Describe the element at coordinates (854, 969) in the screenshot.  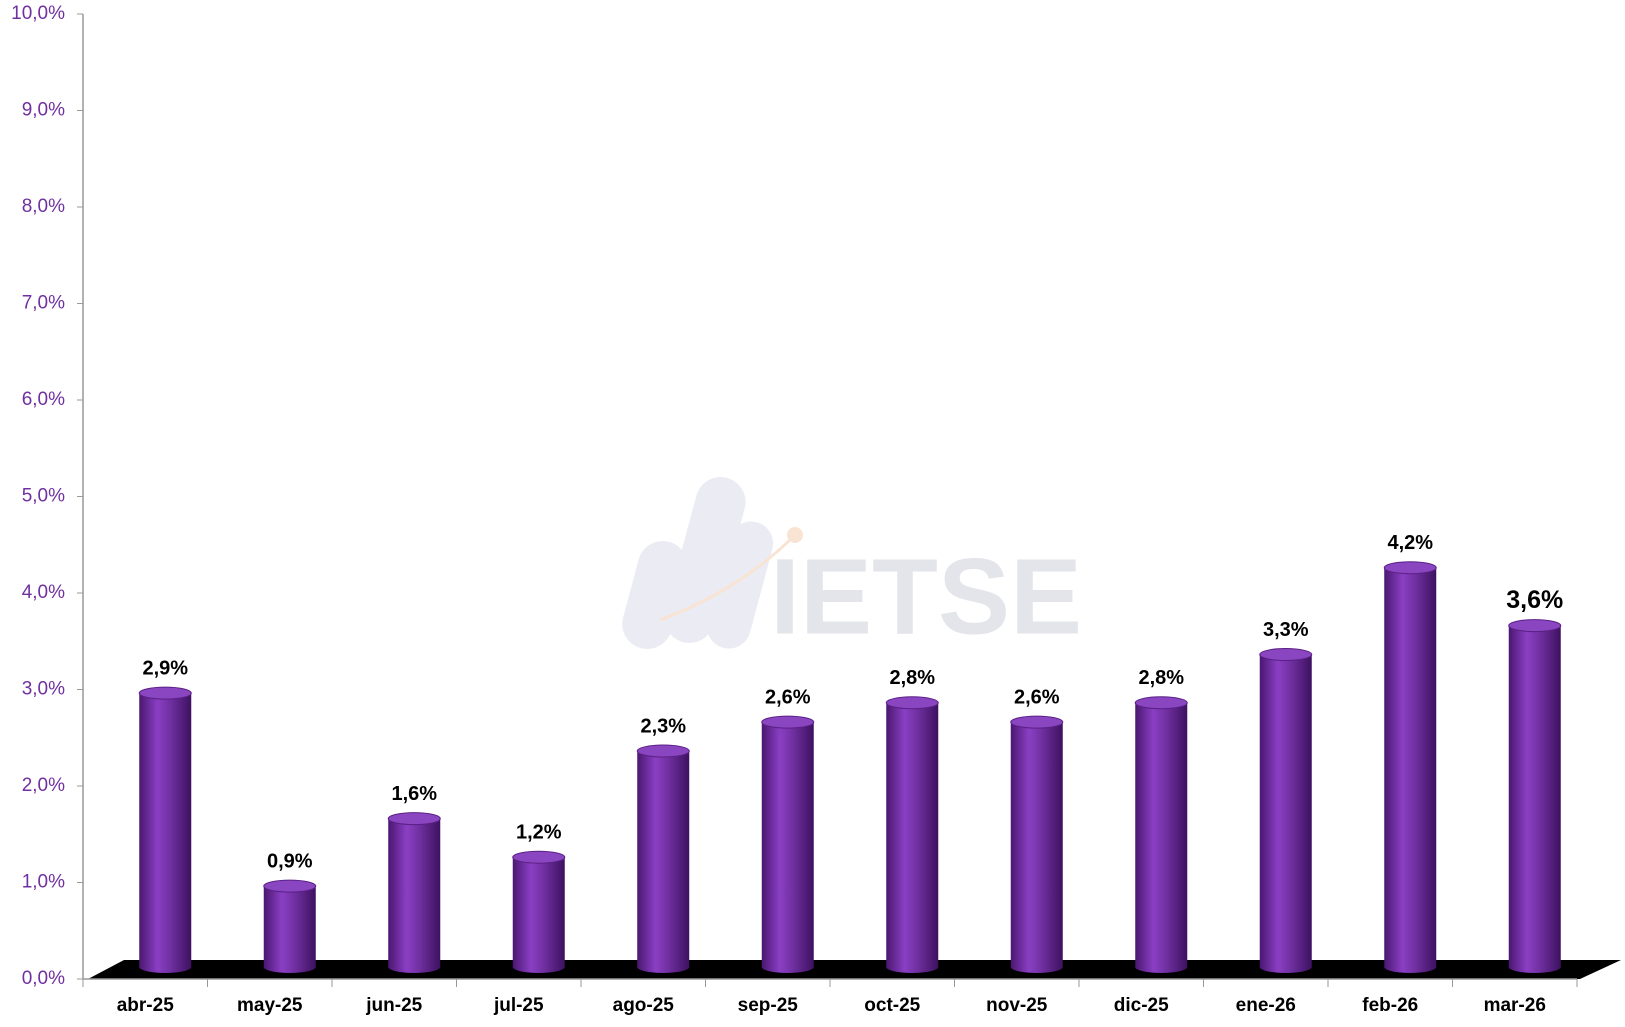
I see `floor` at that location.